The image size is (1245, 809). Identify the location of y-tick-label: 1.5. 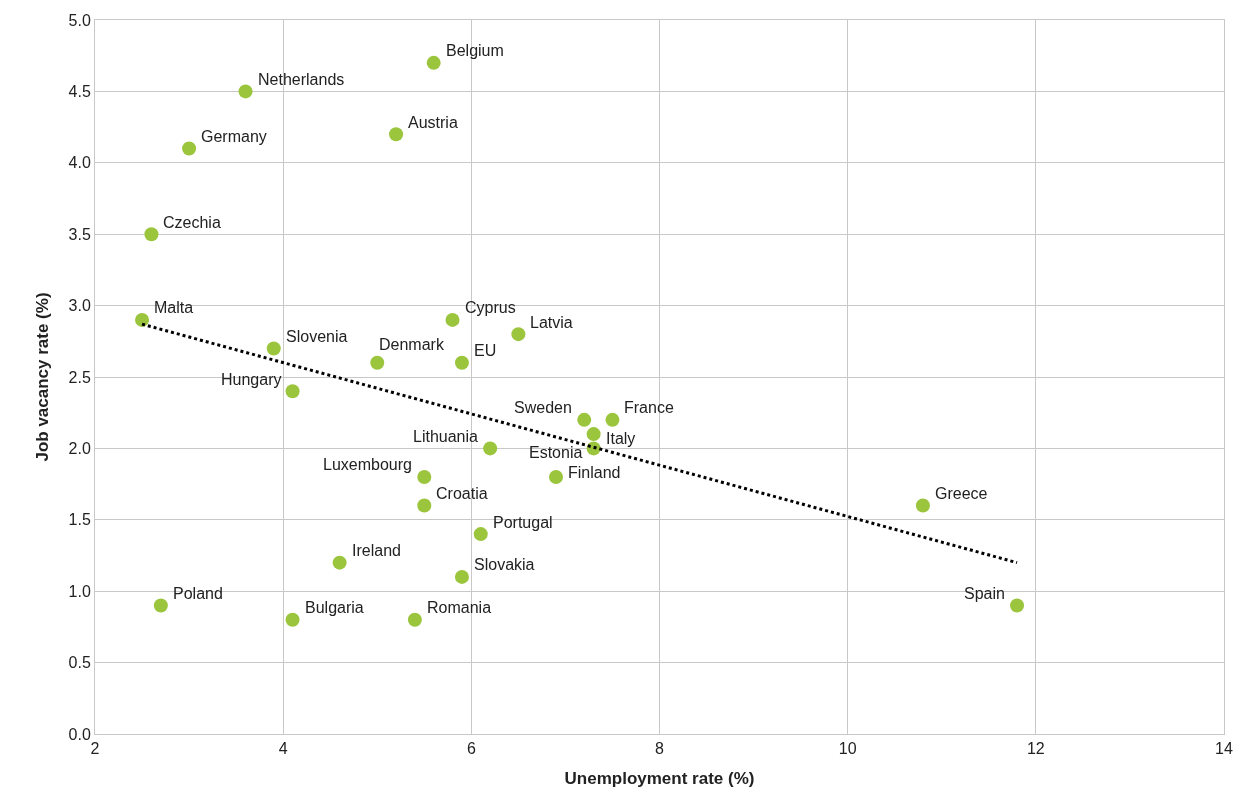
(79, 520).